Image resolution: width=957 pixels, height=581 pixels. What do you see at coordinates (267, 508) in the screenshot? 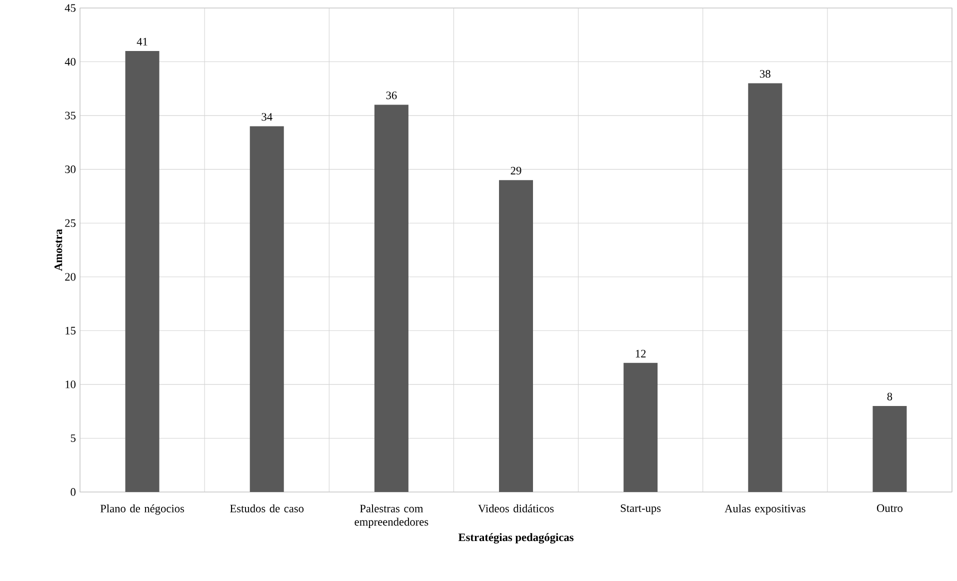
I see `x-tick-label: Estudos de caso` at bounding box center [267, 508].